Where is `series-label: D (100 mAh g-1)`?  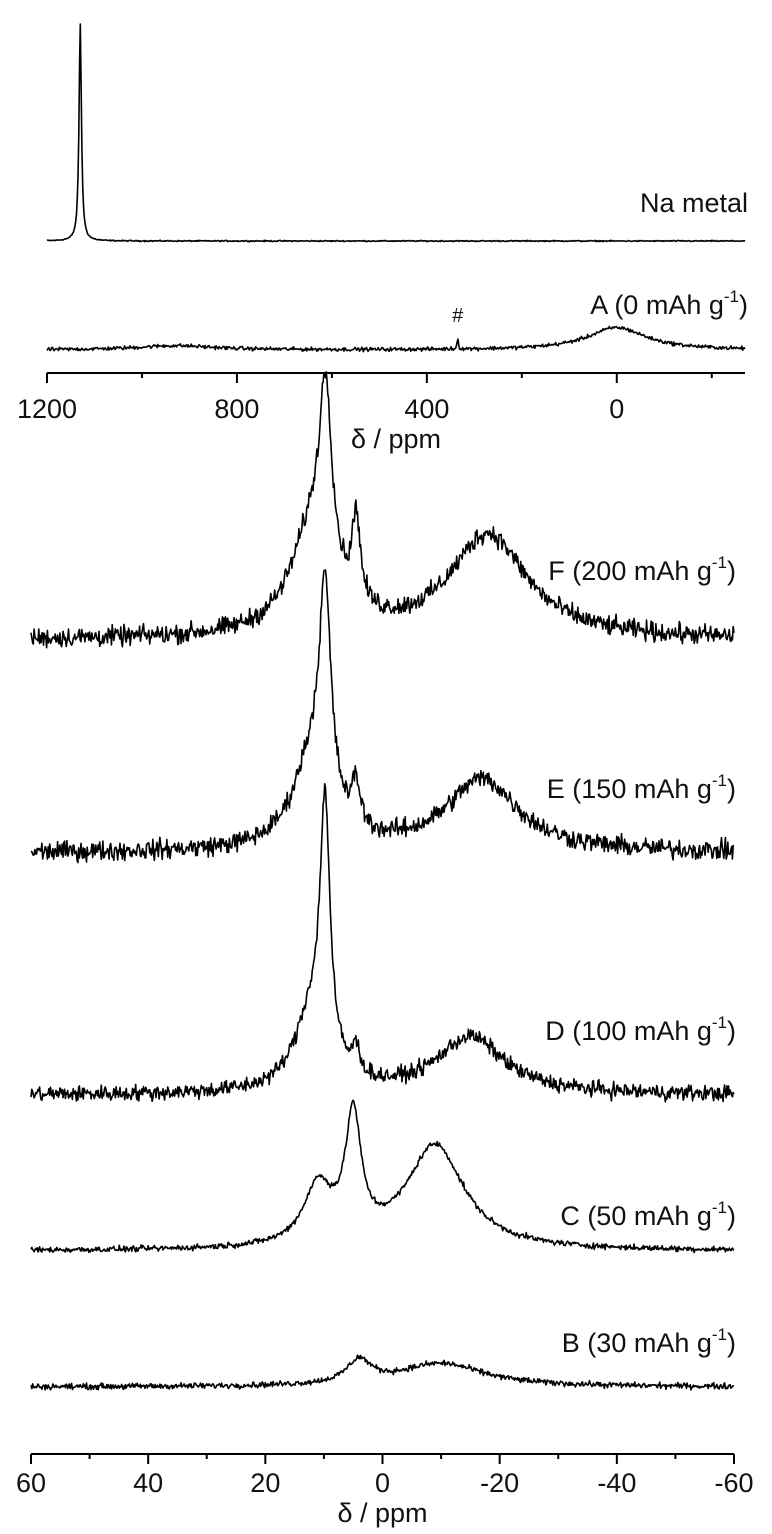
series-label: D (100 mAh g-1) is located at coordinates (640, 1029).